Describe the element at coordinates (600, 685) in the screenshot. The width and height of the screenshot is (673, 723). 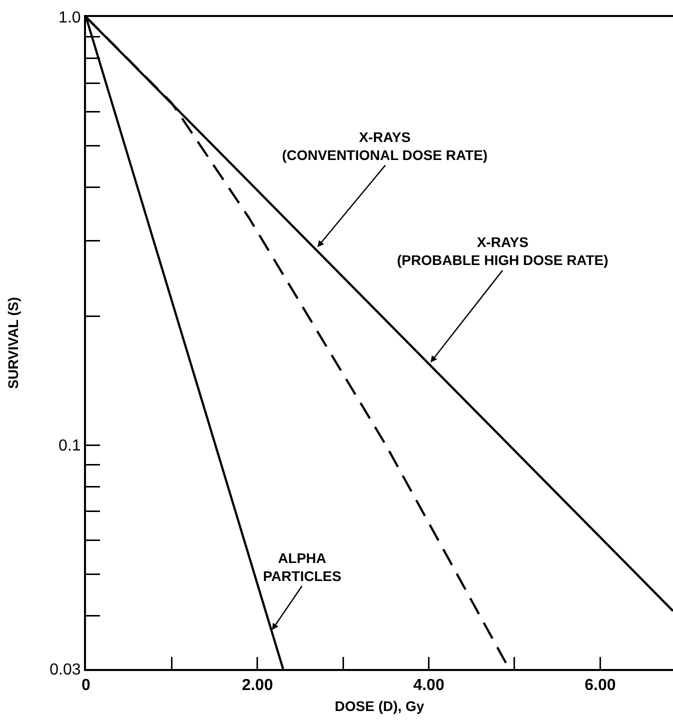
I see `x-tick-label: 6.00` at that location.